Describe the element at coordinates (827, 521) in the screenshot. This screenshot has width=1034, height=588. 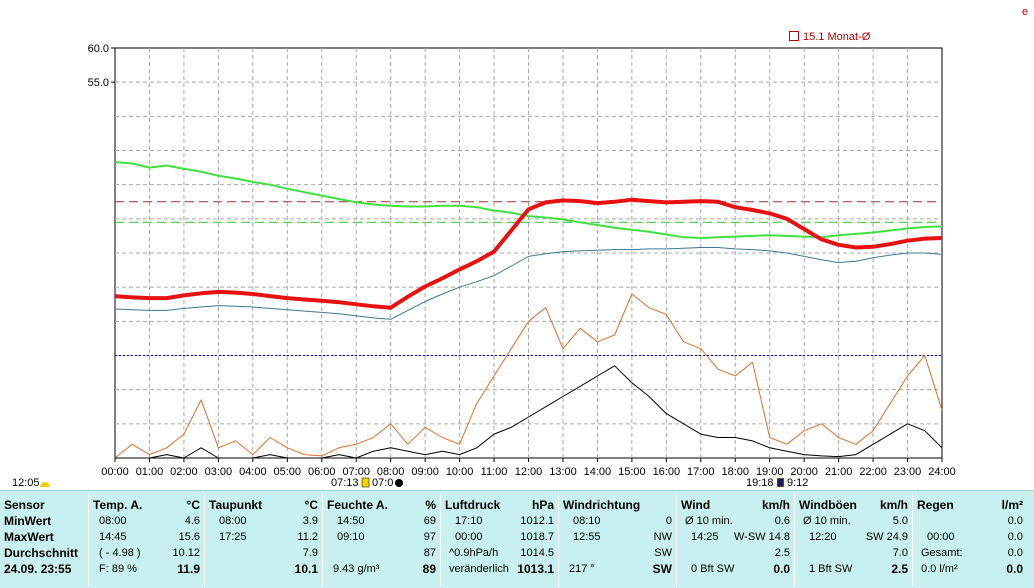
I see `gust-min-extra: Ø 10 min.` at that location.